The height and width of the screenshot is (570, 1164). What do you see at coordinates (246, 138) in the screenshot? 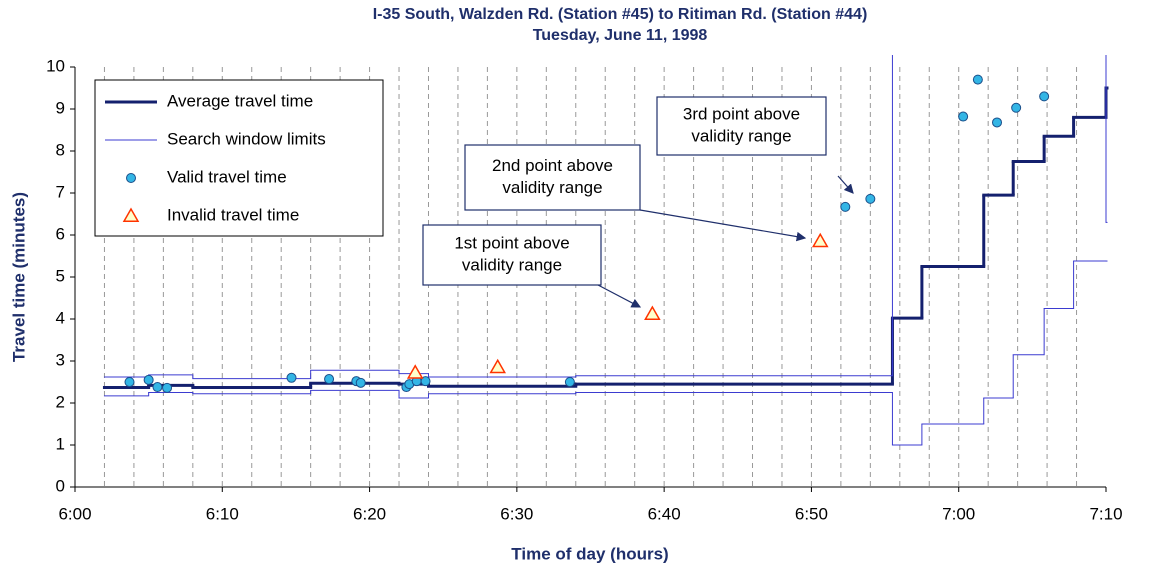
I see `legend-label: Search window limits` at bounding box center [246, 138].